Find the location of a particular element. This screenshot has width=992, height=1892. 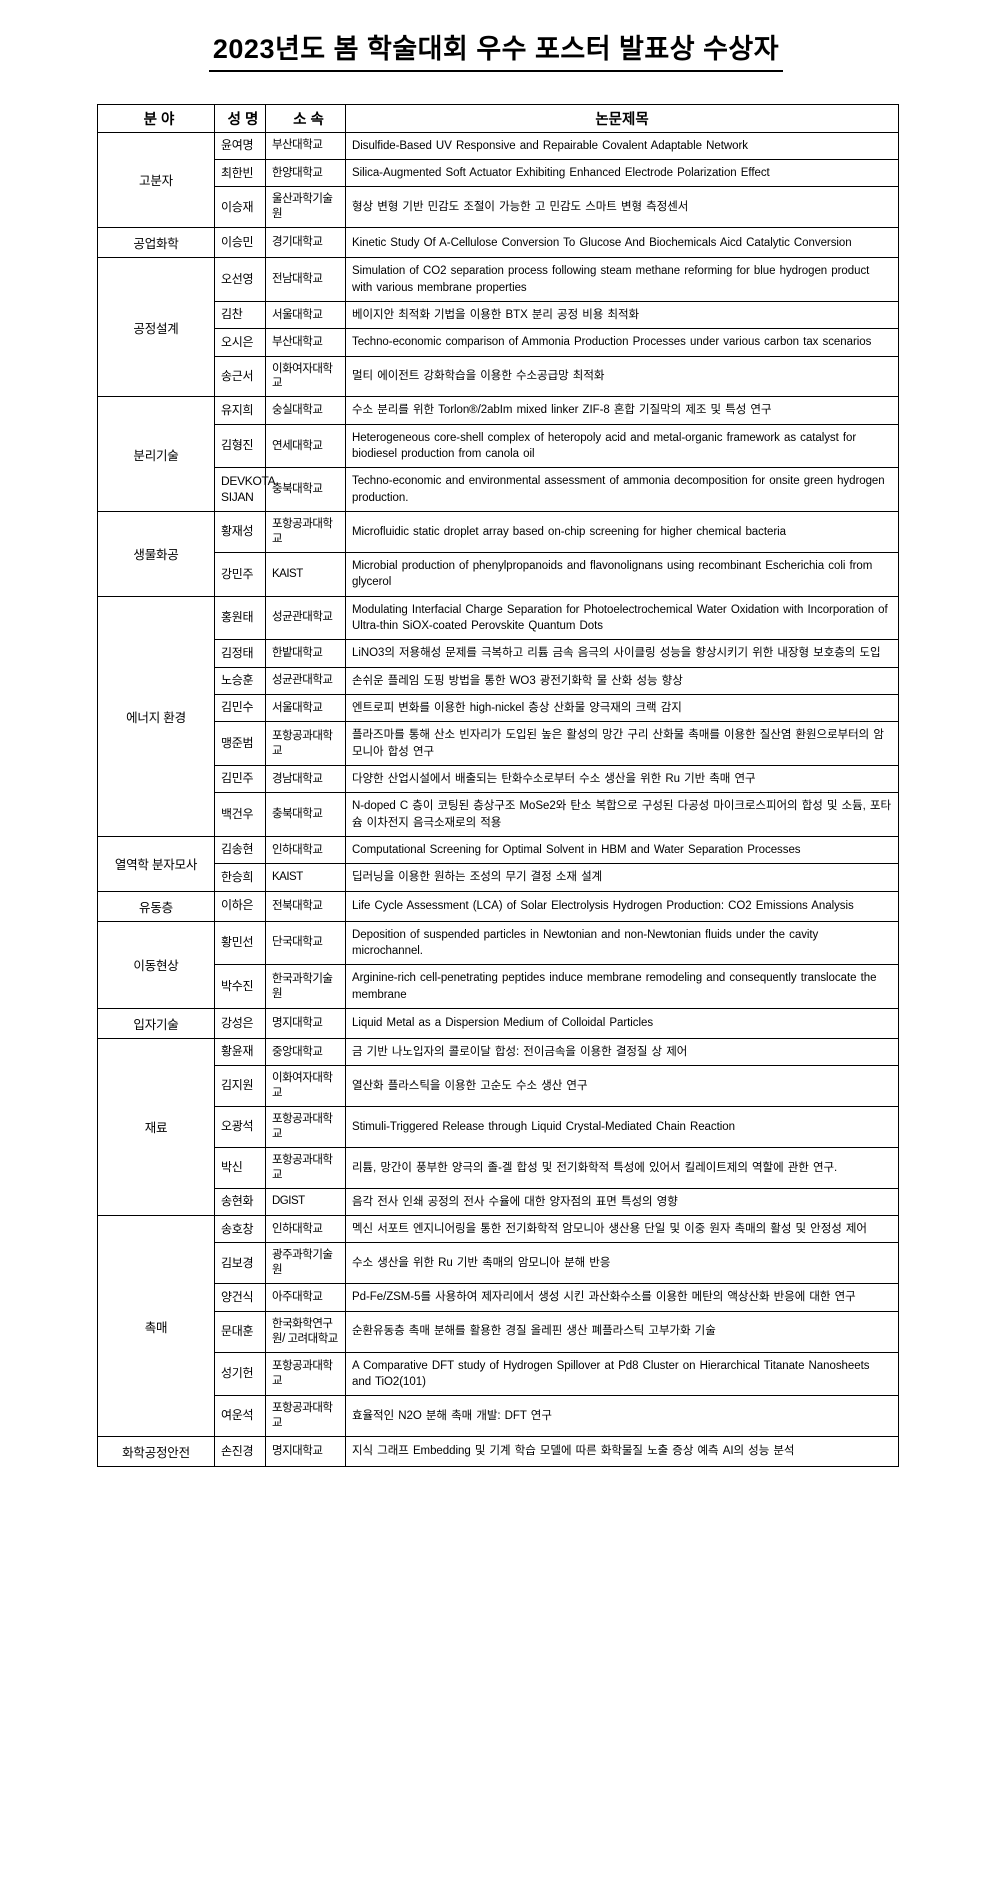

cell-paper-title: 금 기반 나노입자의 콜로이달 합성: 전이금속을 이용한 결정질 상 제어 is located at coordinates (622, 1052).